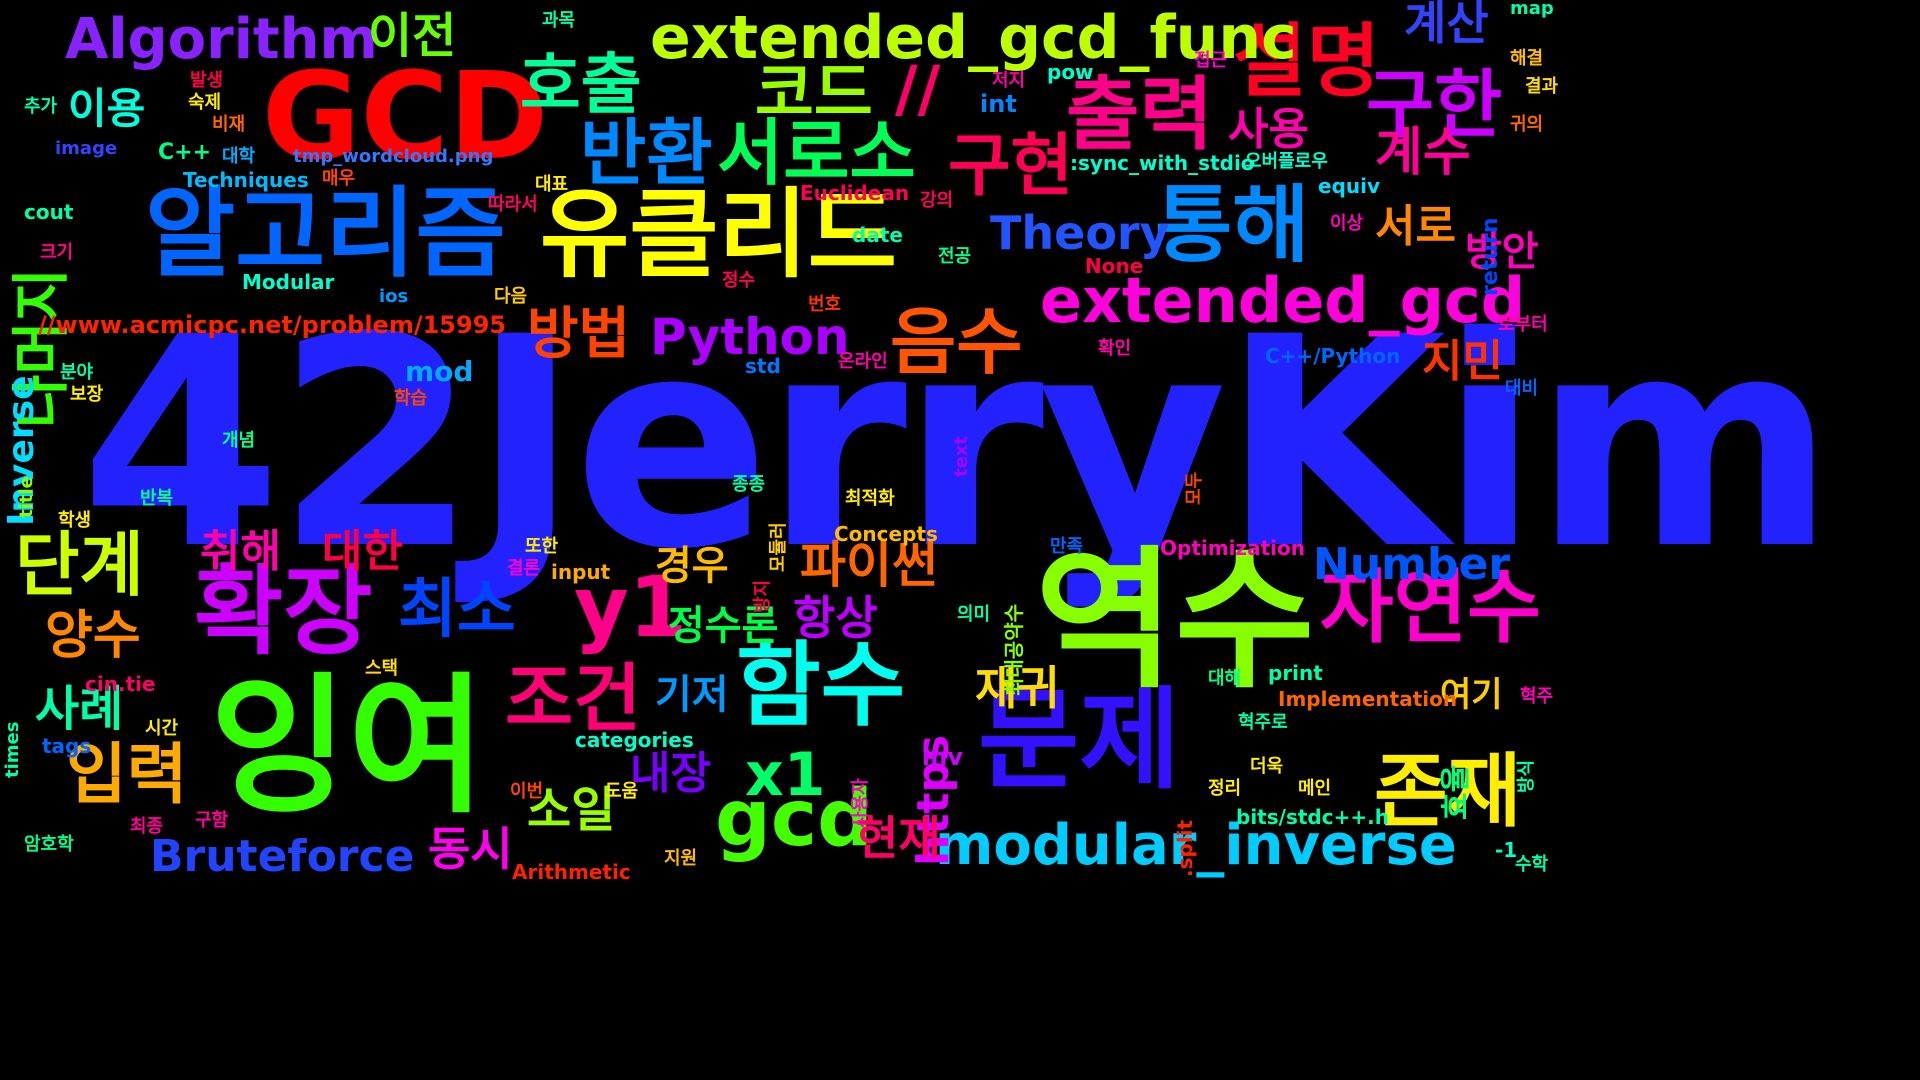 The height and width of the screenshot is (1080, 1920). What do you see at coordinates (49, 844) in the screenshot?
I see `word-cryptography: 암호학` at bounding box center [49, 844].